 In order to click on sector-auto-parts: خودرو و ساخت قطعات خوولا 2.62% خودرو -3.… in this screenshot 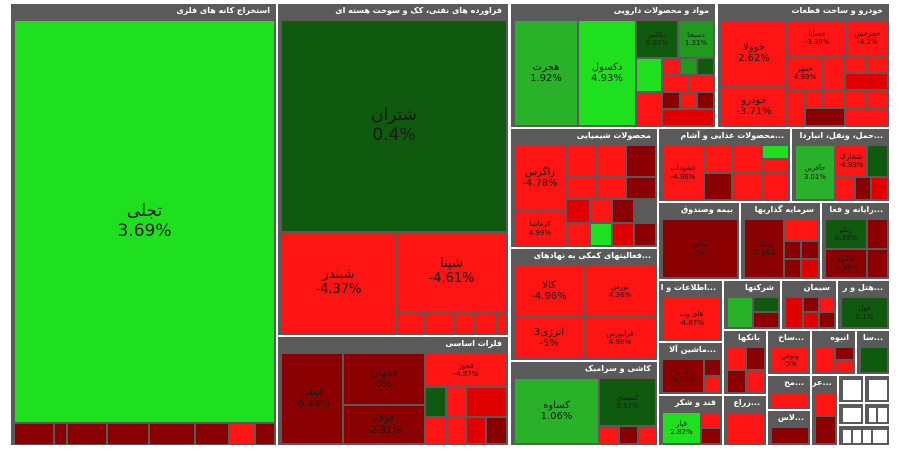, I will do `click(803, 65)`.